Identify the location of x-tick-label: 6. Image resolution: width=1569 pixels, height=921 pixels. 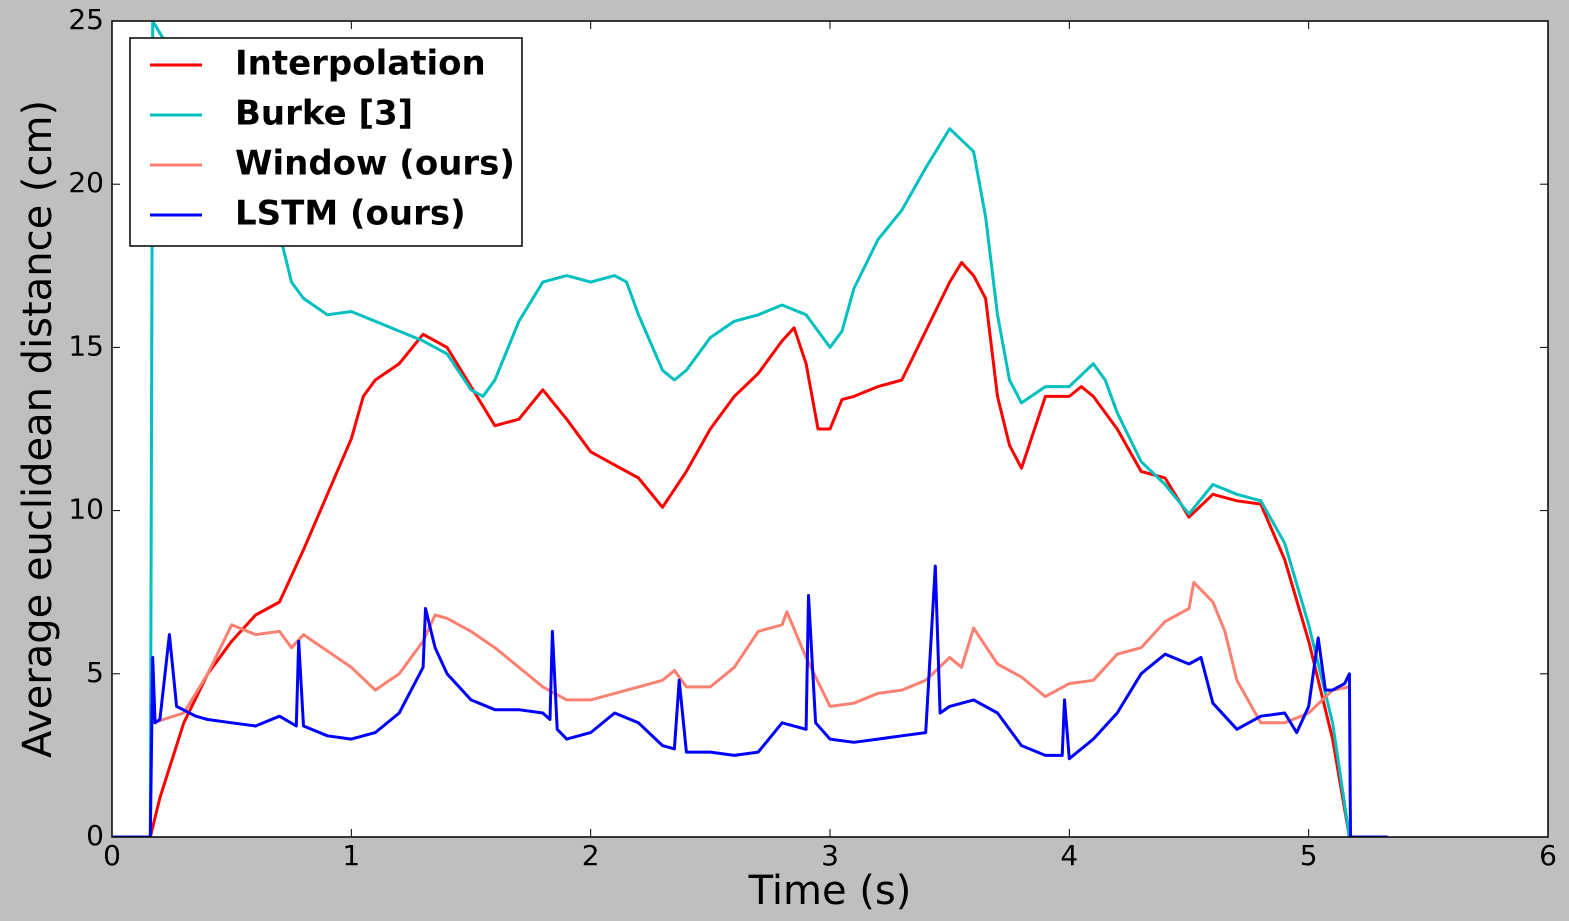
(1548, 855).